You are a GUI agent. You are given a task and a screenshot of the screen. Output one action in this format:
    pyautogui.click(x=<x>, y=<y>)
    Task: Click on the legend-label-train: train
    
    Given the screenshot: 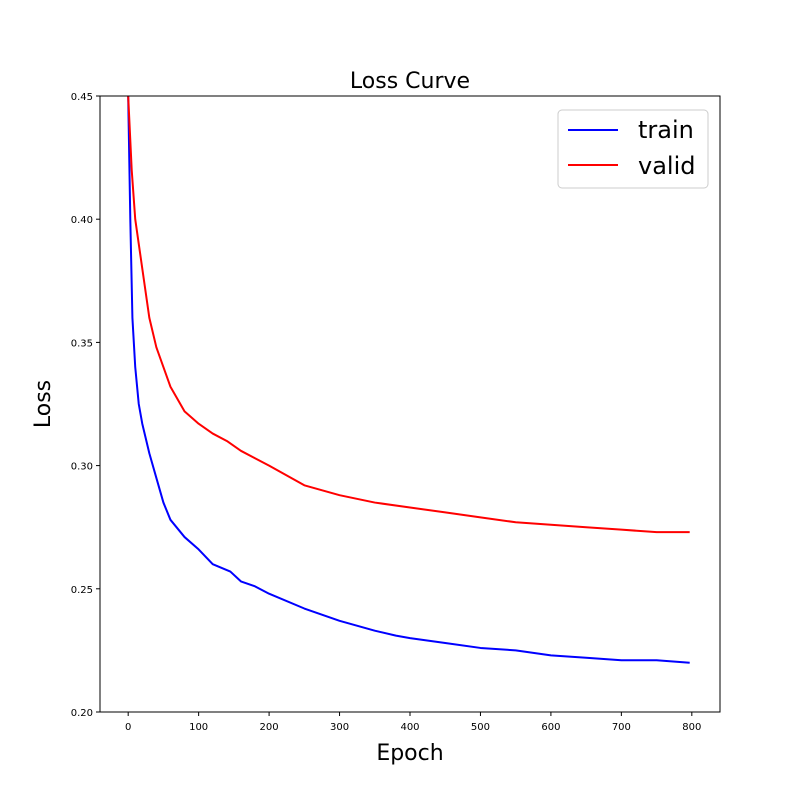 What is the action you would take?
    pyautogui.click(x=666, y=130)
    